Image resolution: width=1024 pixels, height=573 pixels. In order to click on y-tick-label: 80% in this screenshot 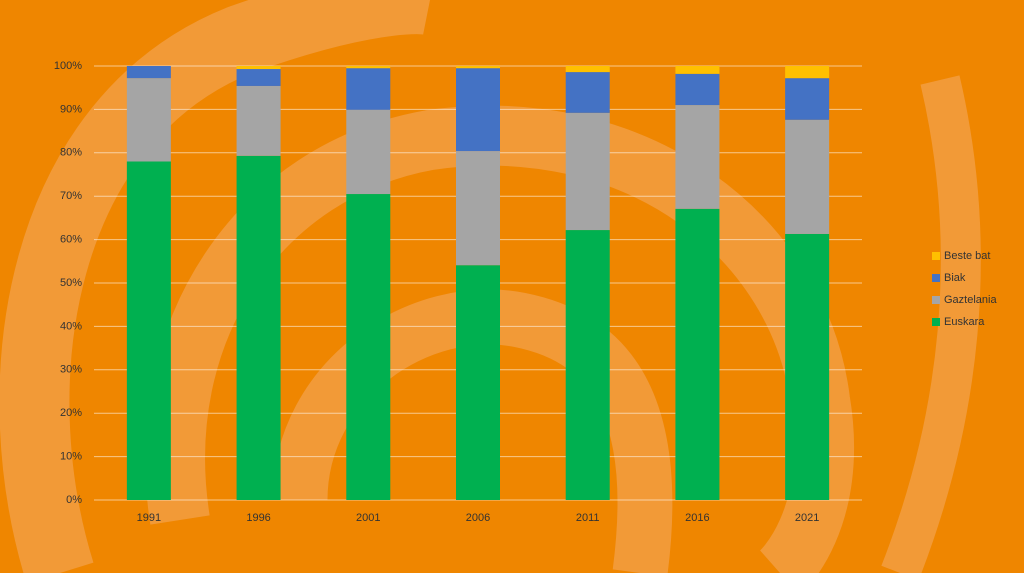, I will do `click(71, 153)`.